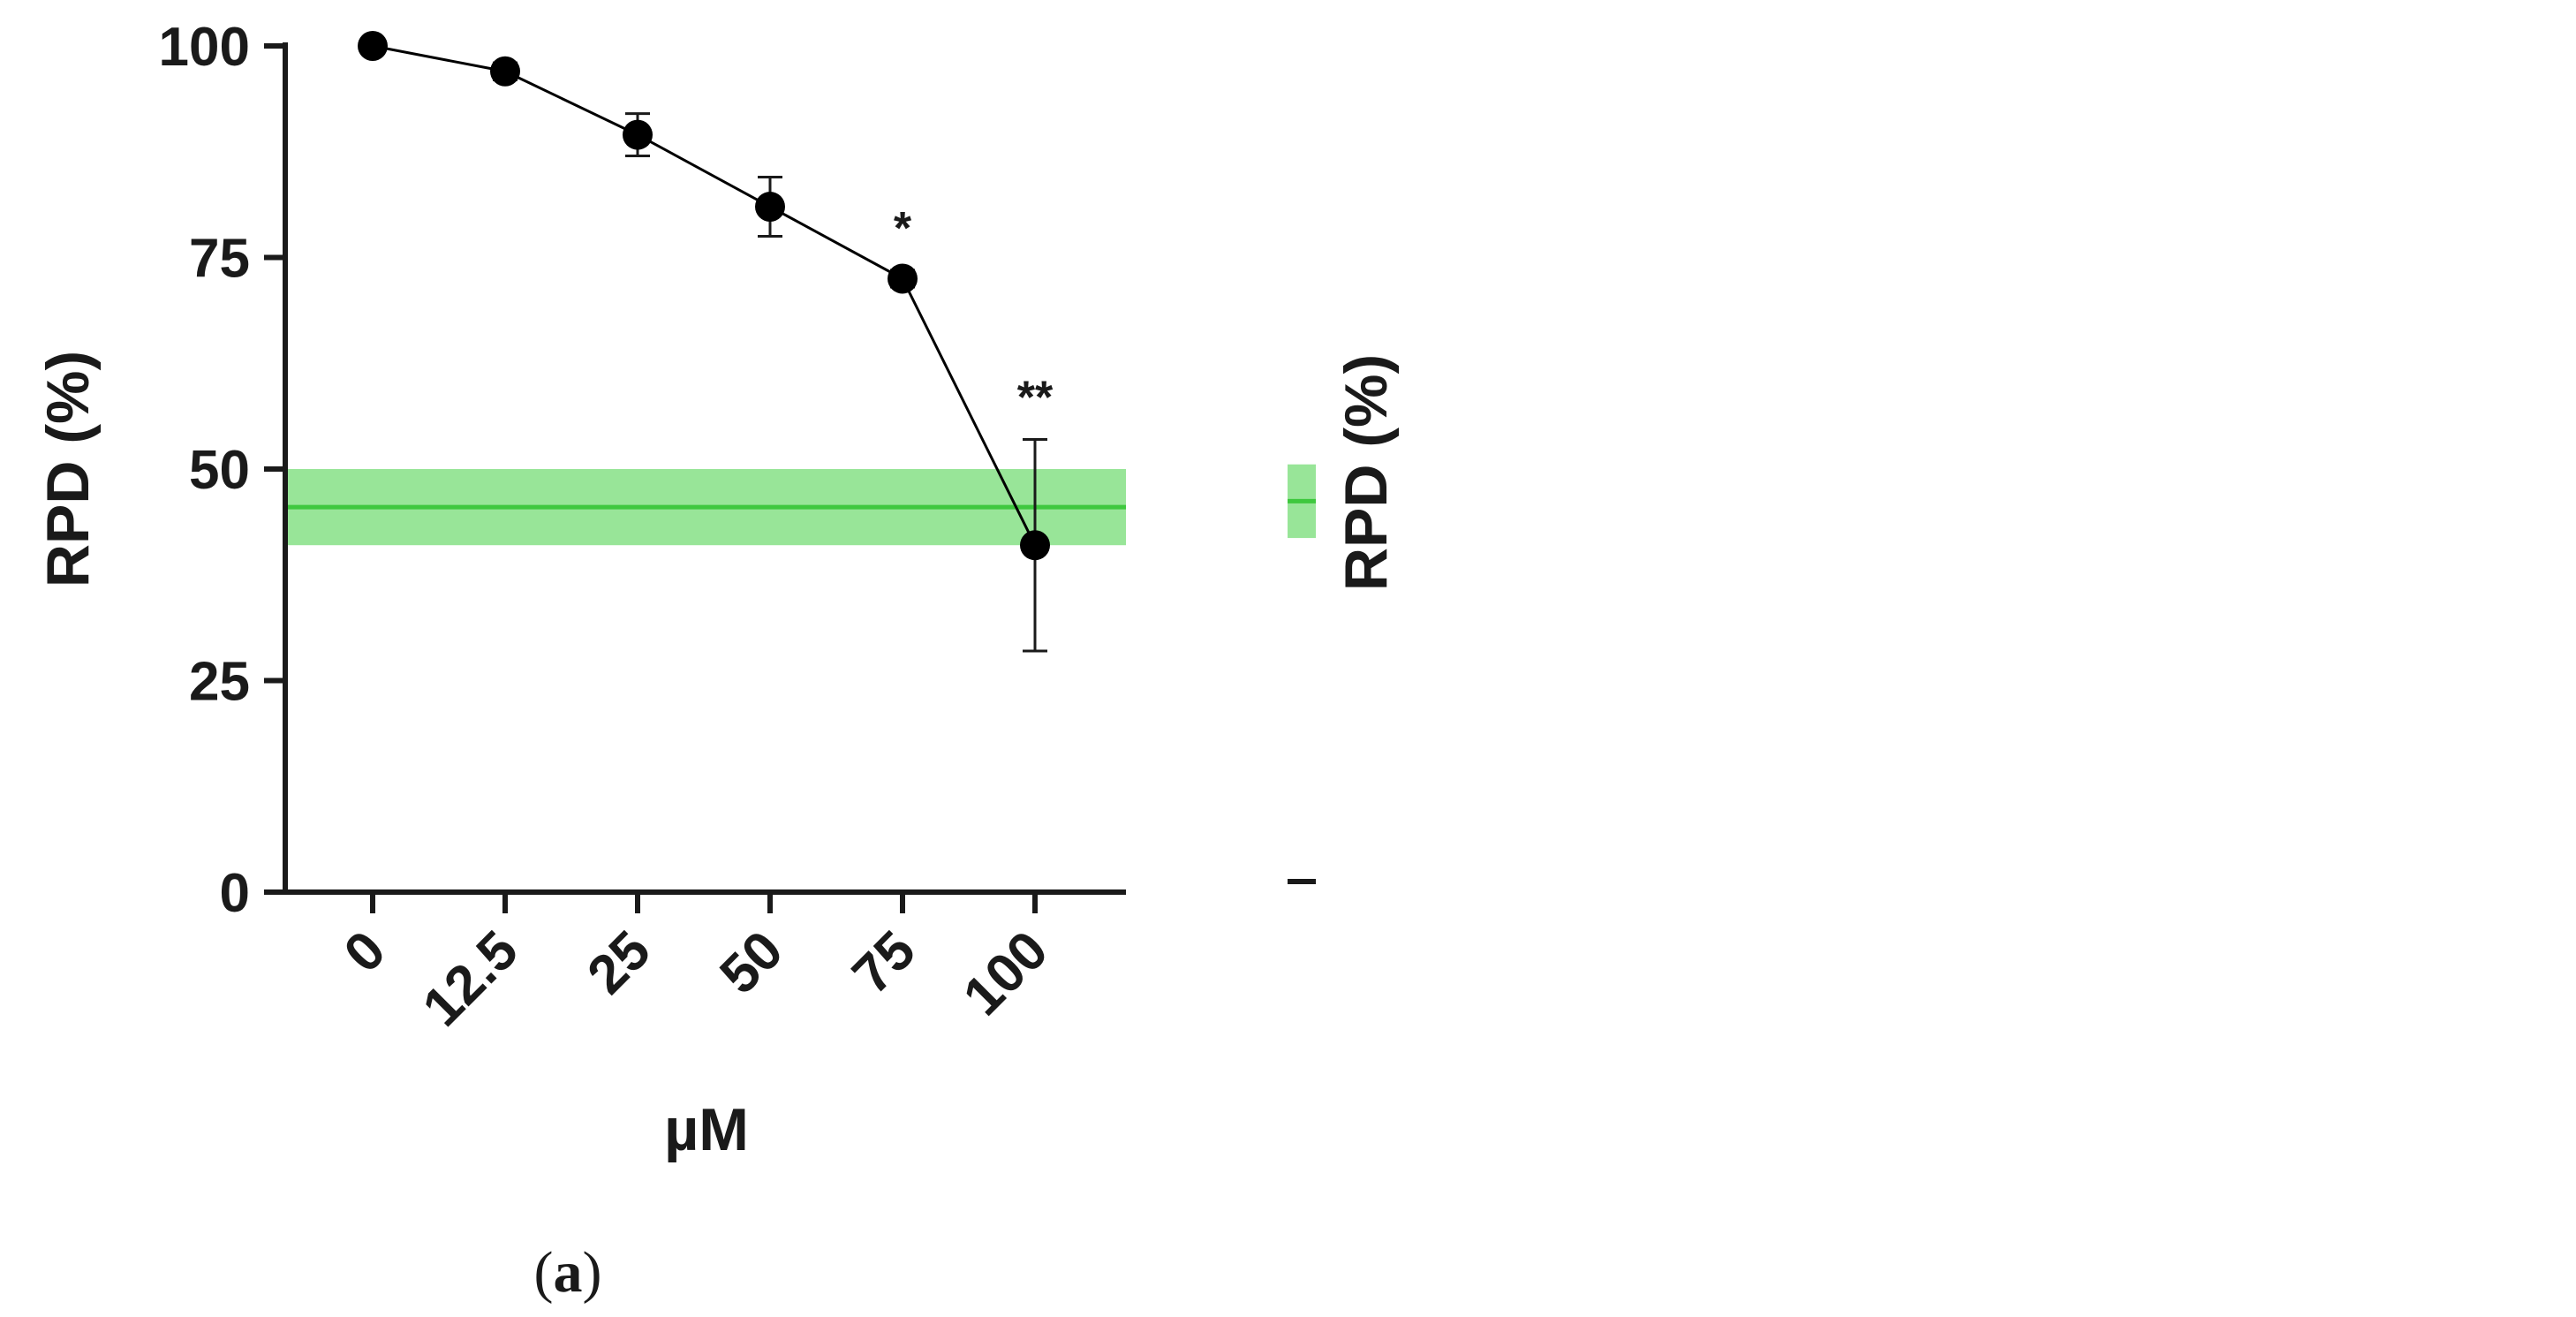 The width and height of the screenshot is (2576, 1317). I want to click on x-tick-label: 75, so click(884, 963).